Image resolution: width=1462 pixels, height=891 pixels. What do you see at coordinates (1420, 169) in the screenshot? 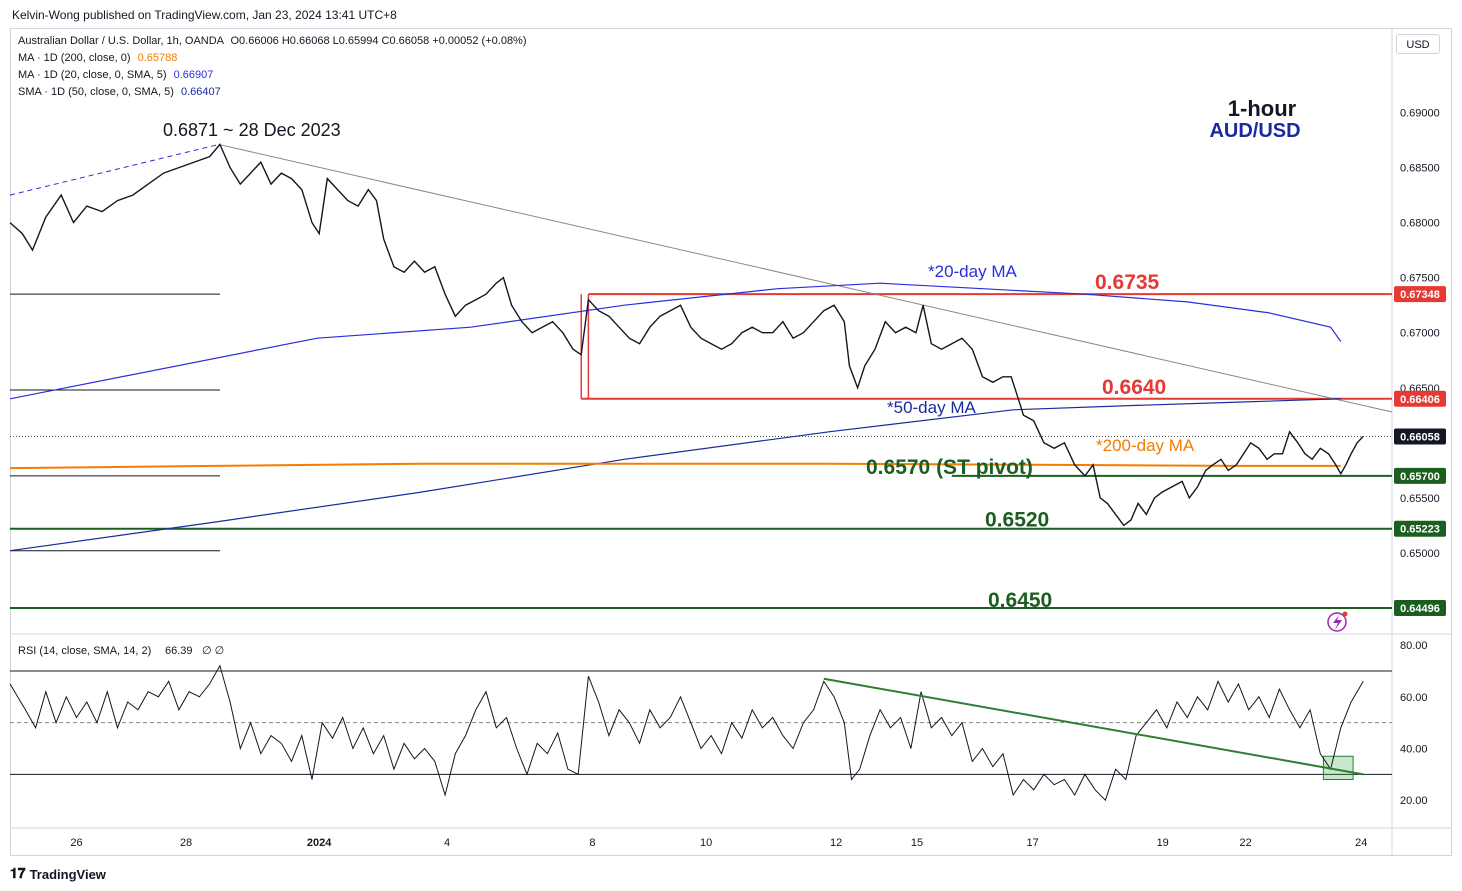
I see `price-axis-tick: 0.68500` at bounding box center [1420, 169].